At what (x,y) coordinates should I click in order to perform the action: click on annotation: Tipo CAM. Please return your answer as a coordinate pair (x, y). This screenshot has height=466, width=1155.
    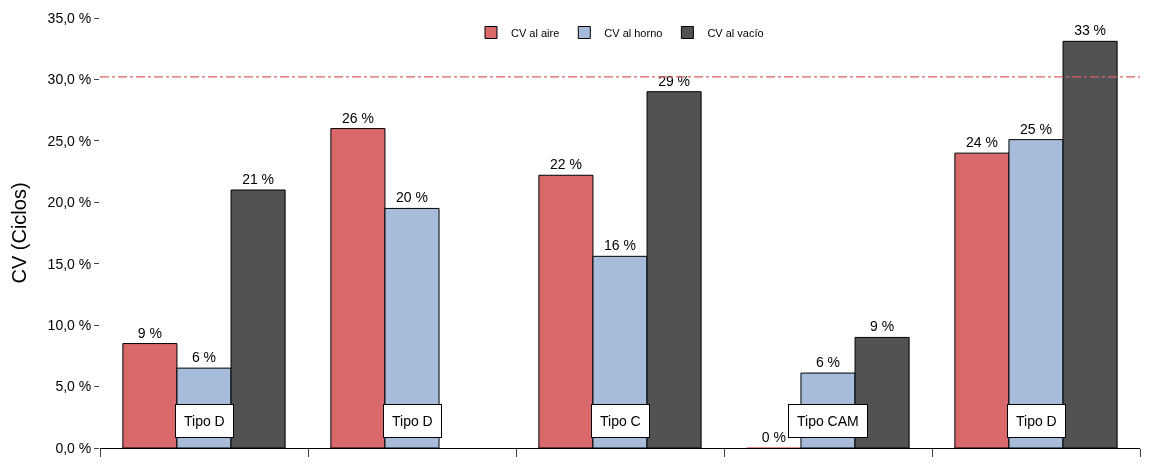
    Looking at the image, I should click on (828, 421).